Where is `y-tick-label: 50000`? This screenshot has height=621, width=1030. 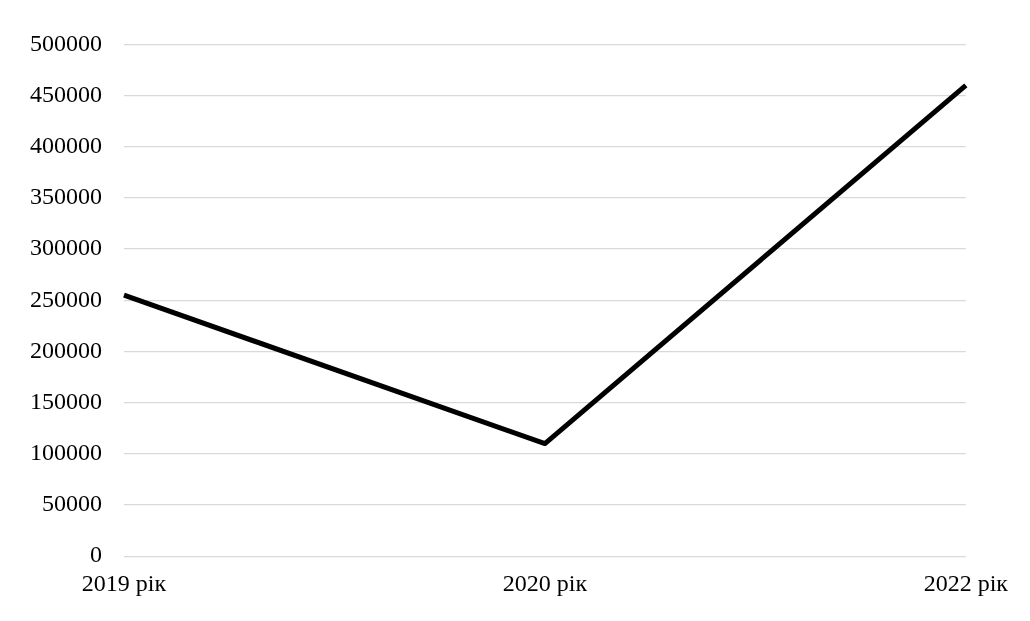 y-tick-label: 50000 is located at coordinates (72, 503).